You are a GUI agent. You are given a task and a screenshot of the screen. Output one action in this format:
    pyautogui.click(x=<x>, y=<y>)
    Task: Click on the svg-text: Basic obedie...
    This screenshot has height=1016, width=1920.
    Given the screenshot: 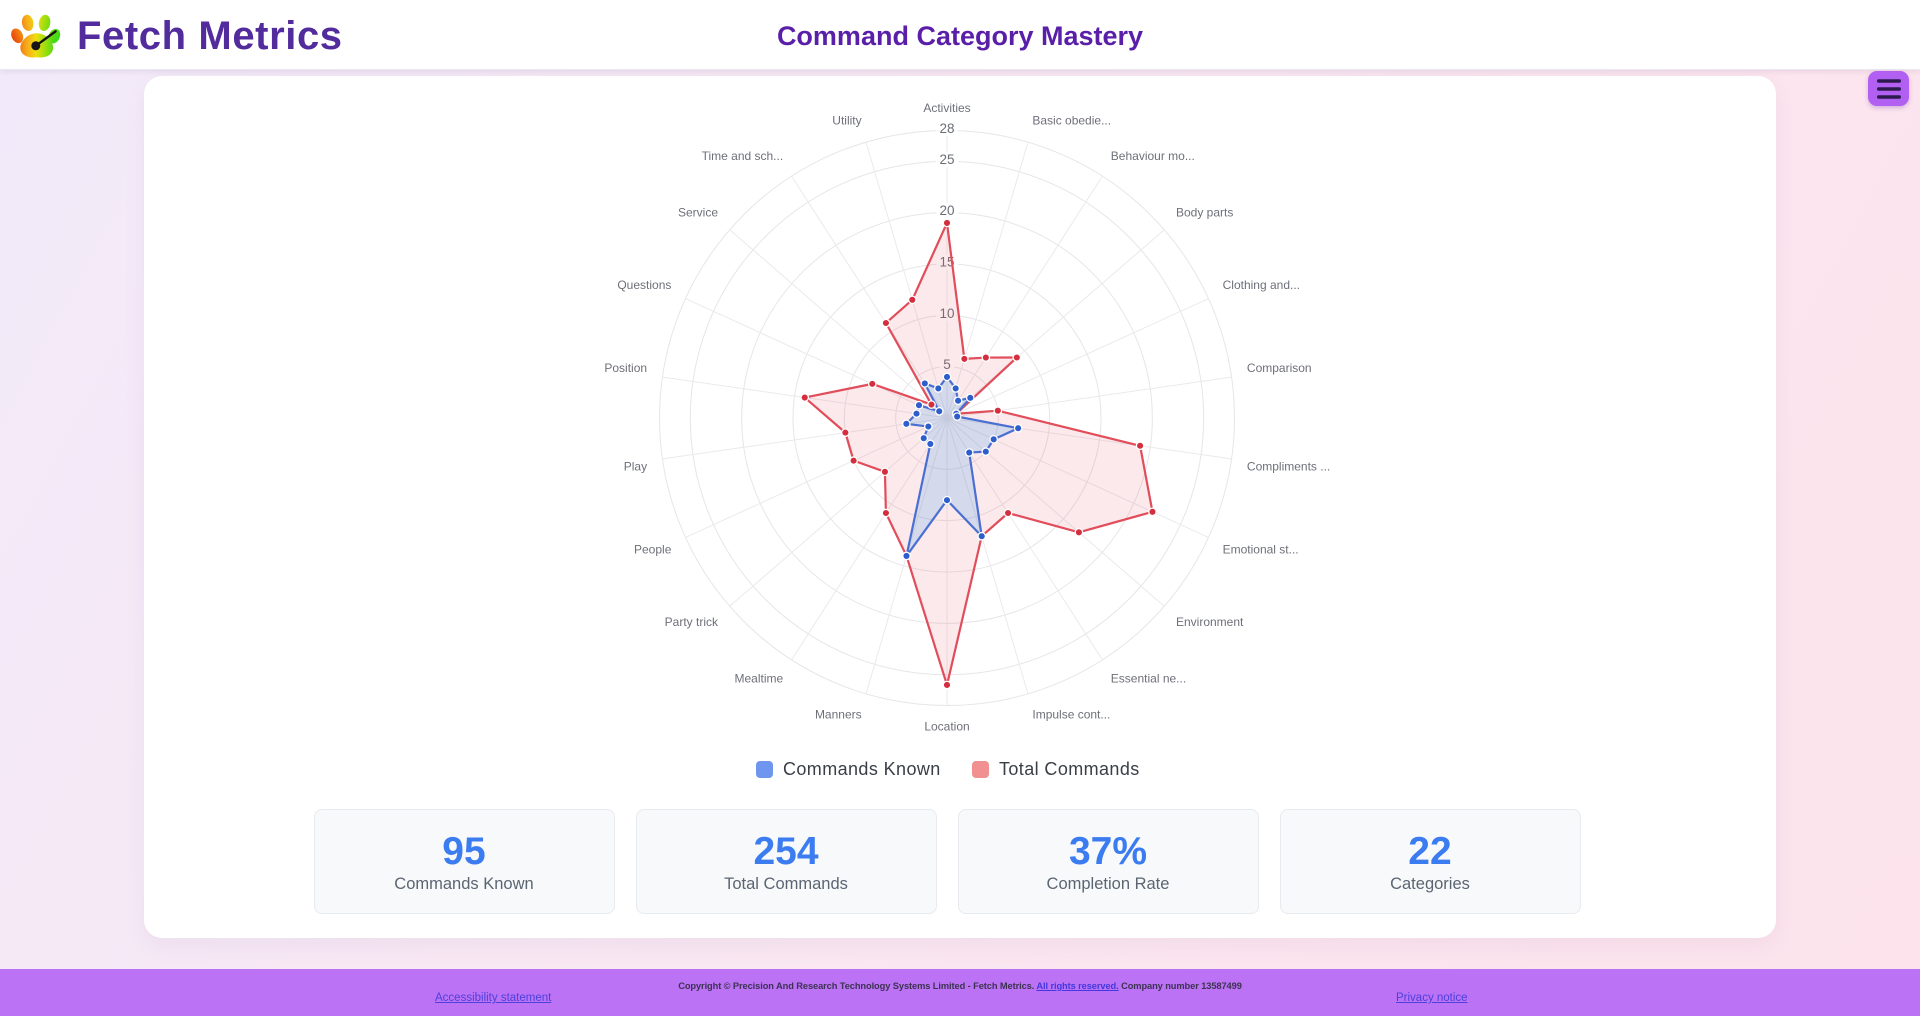 What is the action you would take?
    pyautogui.click(x=1071, y=120)
    